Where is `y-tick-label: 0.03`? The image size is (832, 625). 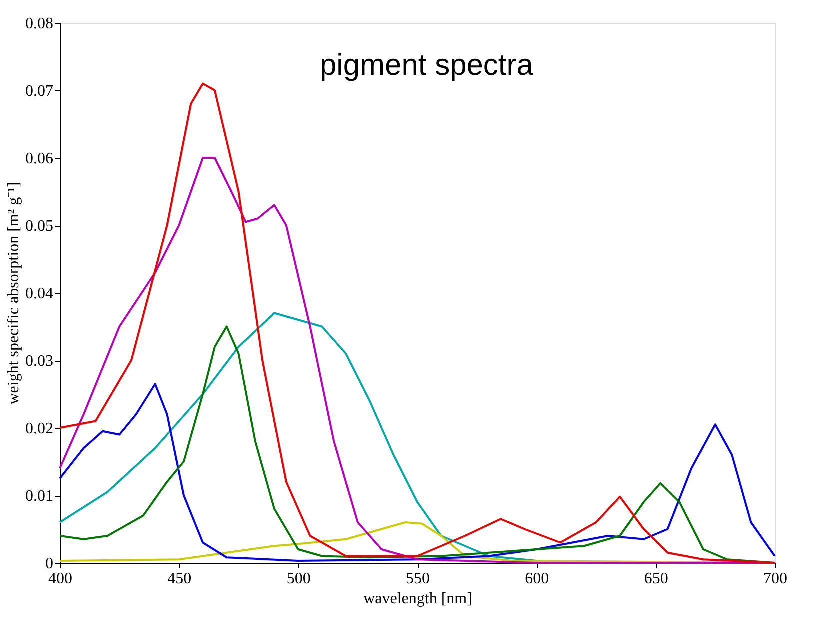
y-tick-label: 0.03 is located at coordinates (40, 361).